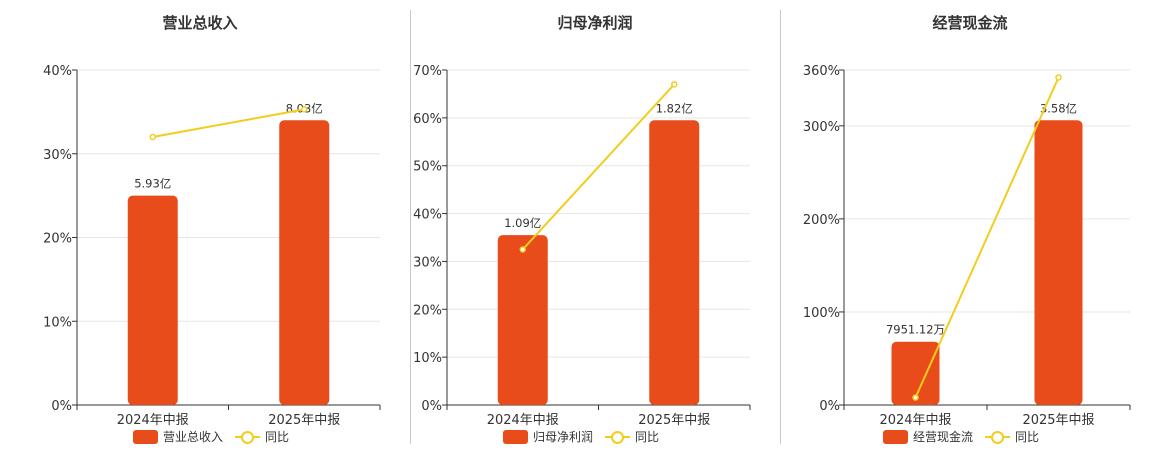 This screenshot has height=450, width=1160. What do you see at coordinates (943, 437) in the screenshot?
I see `legend-bar-label: 经营现金流` at bounding box center [943, 437].